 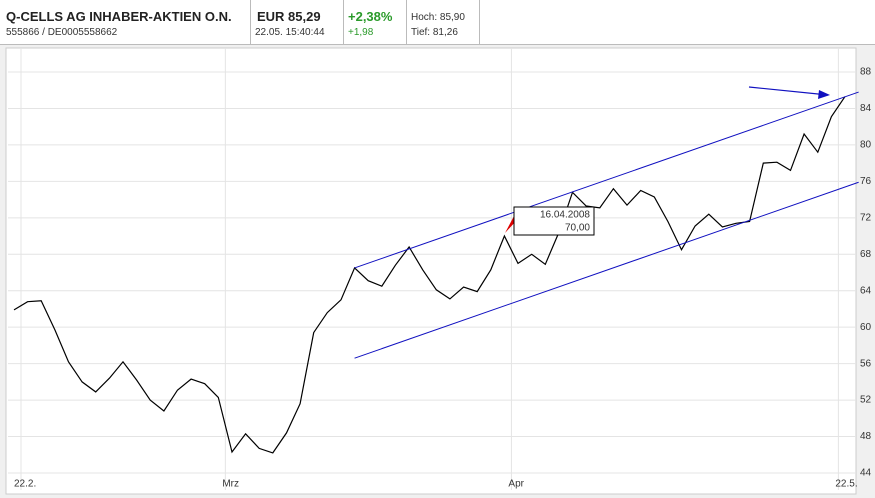 I want to click on security-ids: 555866 / DE0005558662, so click(x=62, y=32).